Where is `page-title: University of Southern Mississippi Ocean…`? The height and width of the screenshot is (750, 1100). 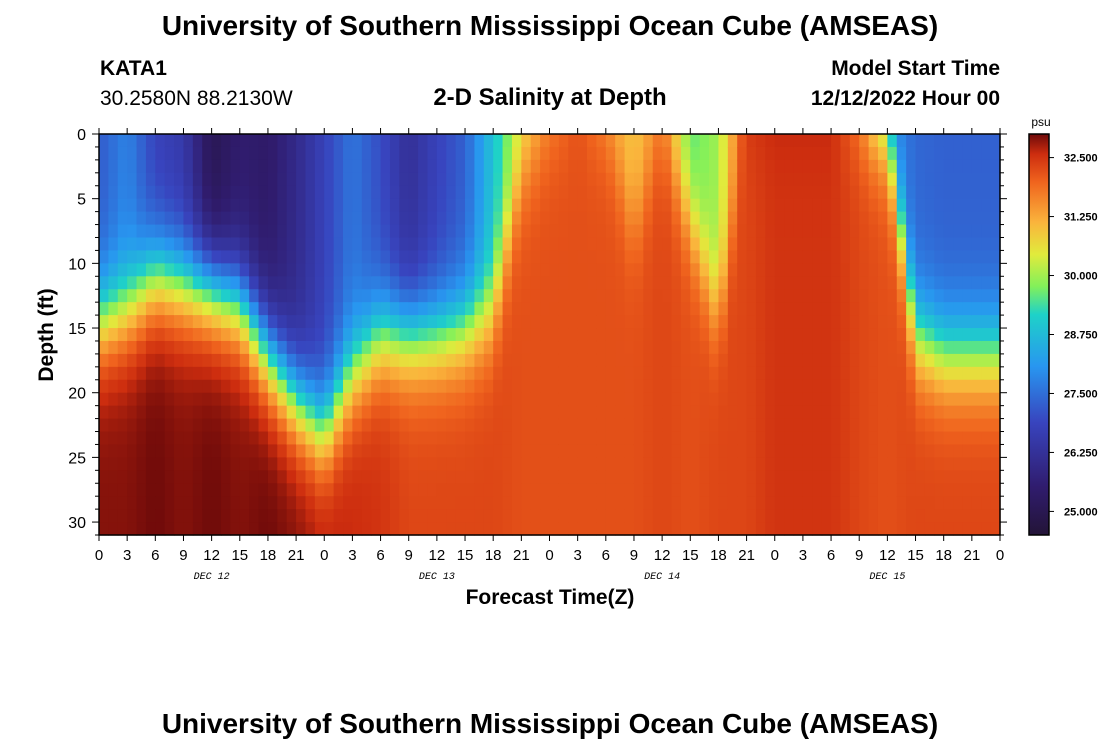 page-title: University of Southern Mississippi Ocean… is located at coordinates (550, 25).